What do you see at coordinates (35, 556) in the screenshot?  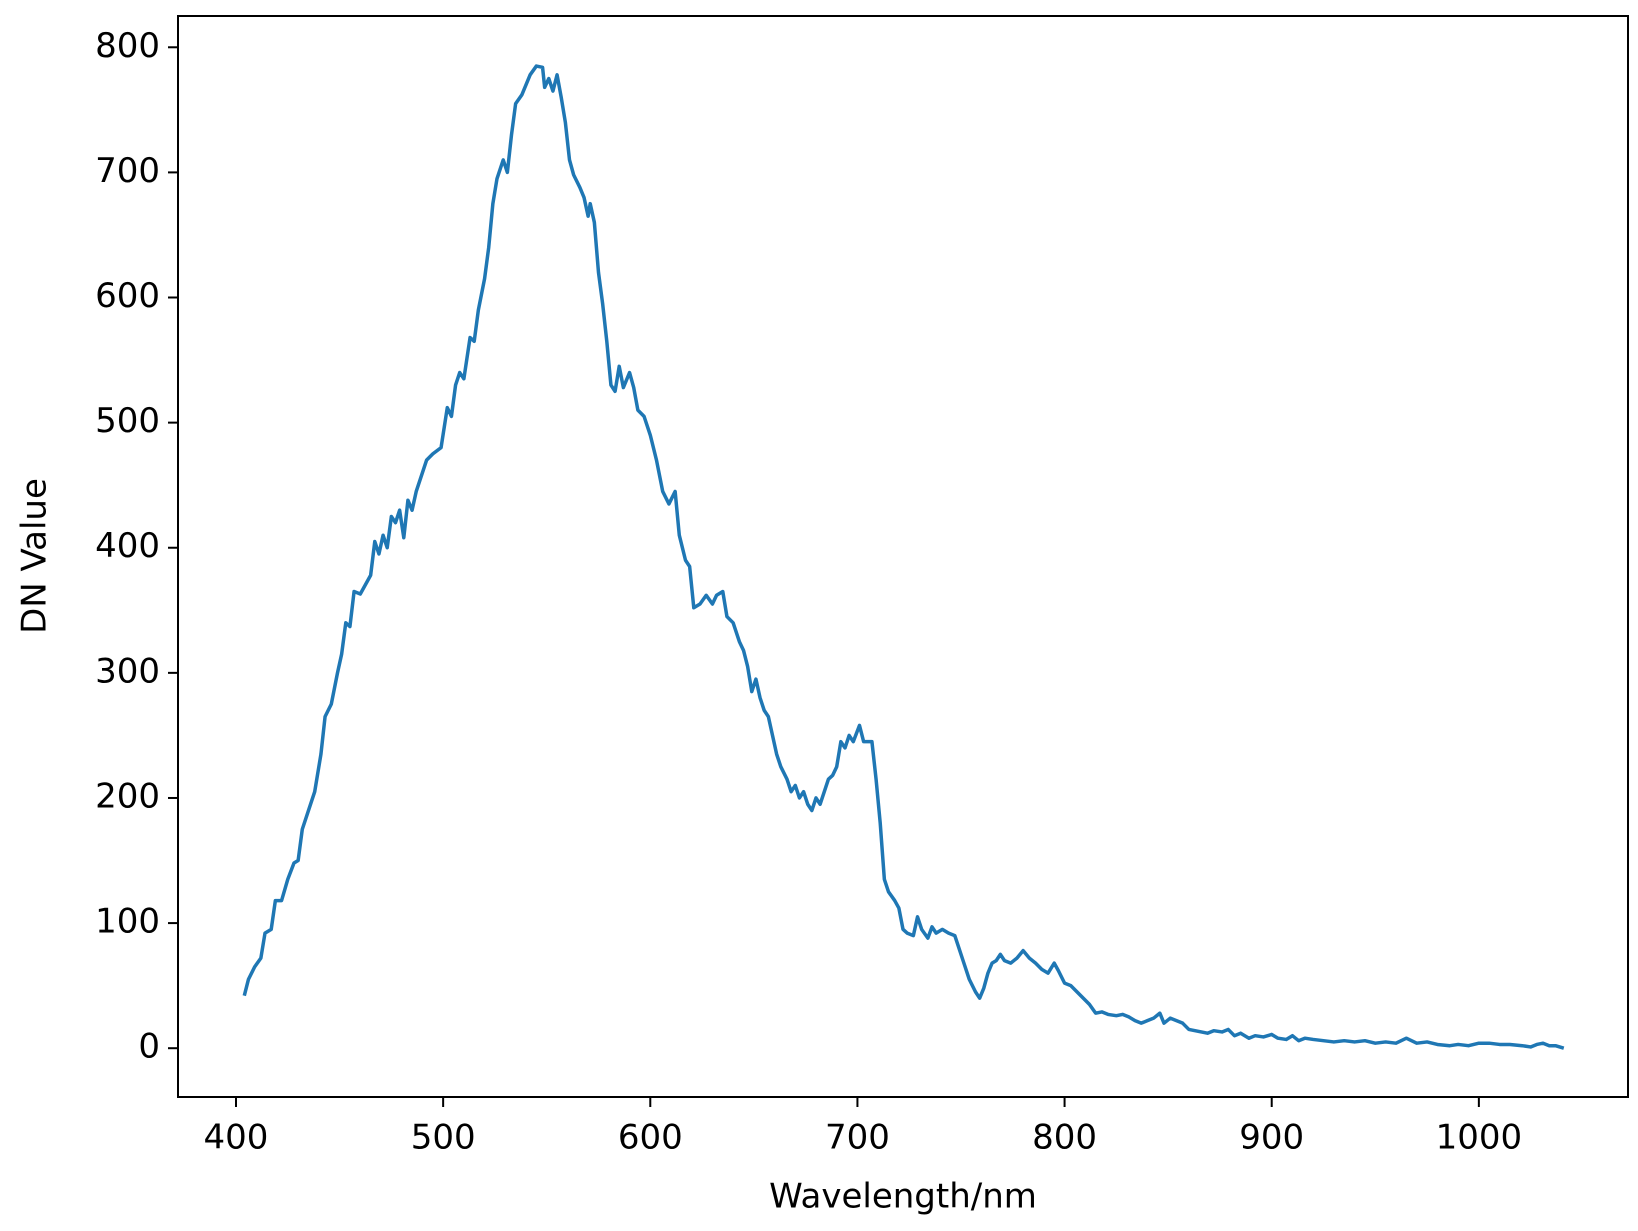 I see `y-axis-label: DN Value` at bounding box center [35, 556].